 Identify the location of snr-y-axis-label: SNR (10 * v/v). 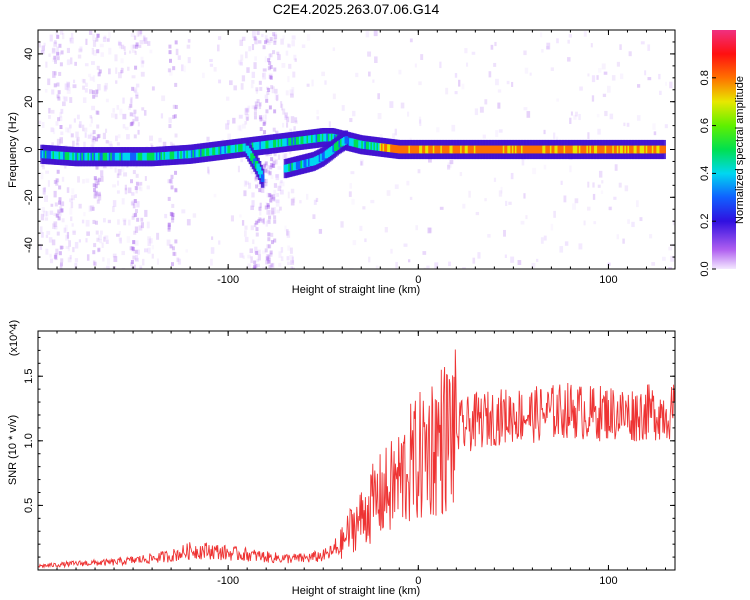
(13, 450).